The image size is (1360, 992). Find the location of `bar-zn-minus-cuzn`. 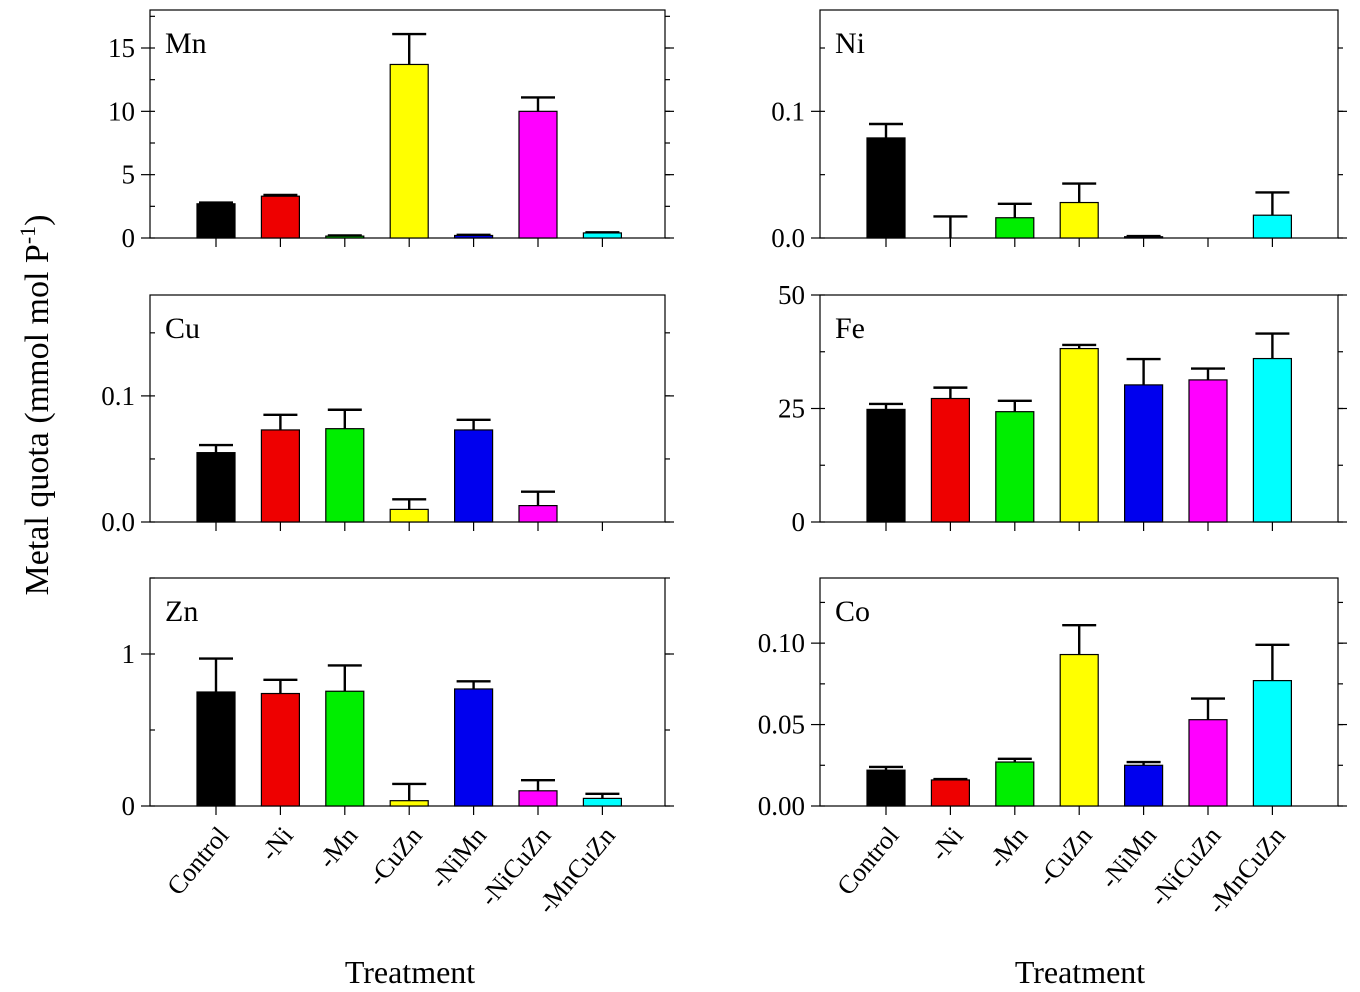

bar-zn-minus-cuzn is located at coordinates (409, 803).